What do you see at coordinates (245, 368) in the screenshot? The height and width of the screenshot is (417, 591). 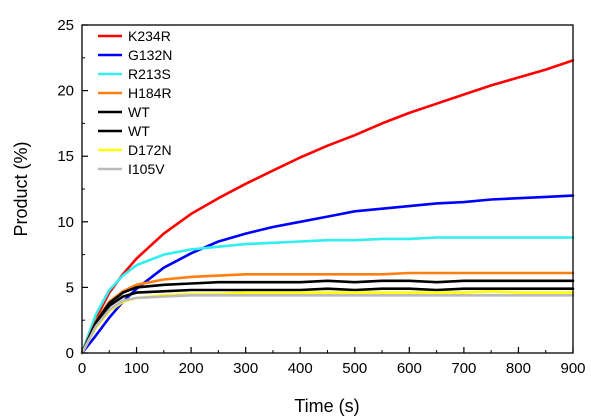 I see `x-tick-label: 300` at bounding box center [245, 368].